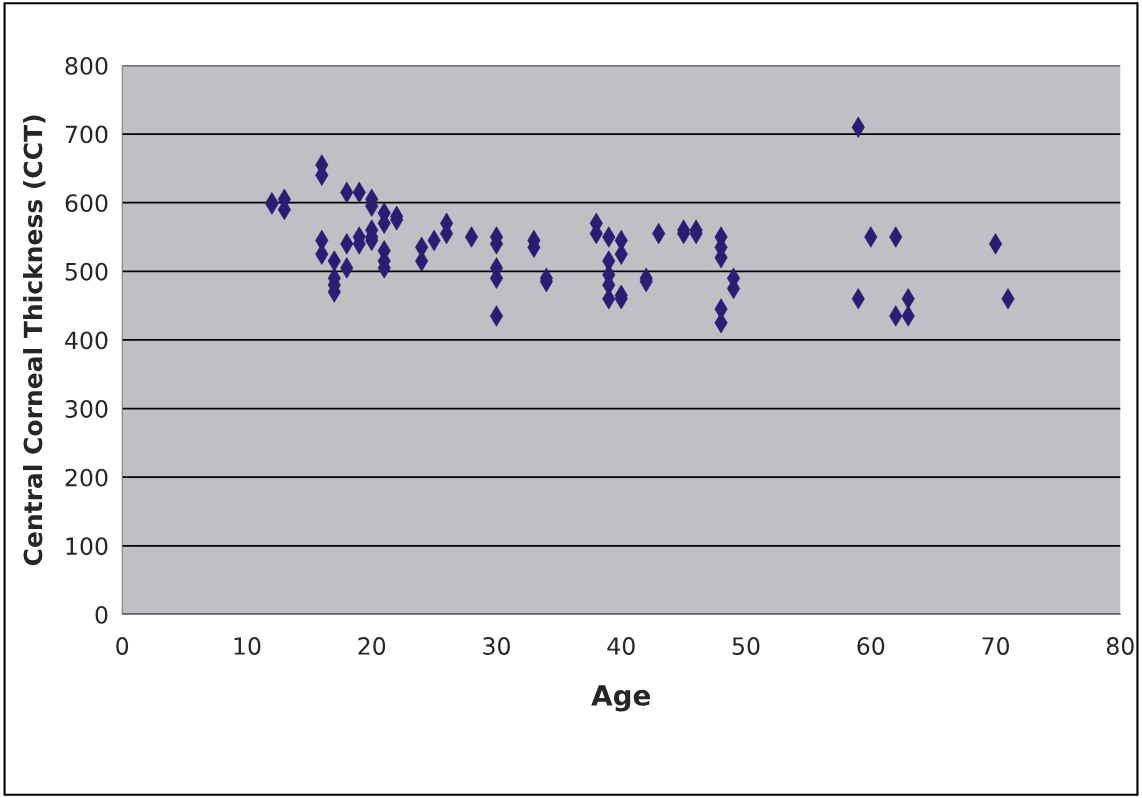  I want to click on y-tick-label: 400, so click(86, 340).